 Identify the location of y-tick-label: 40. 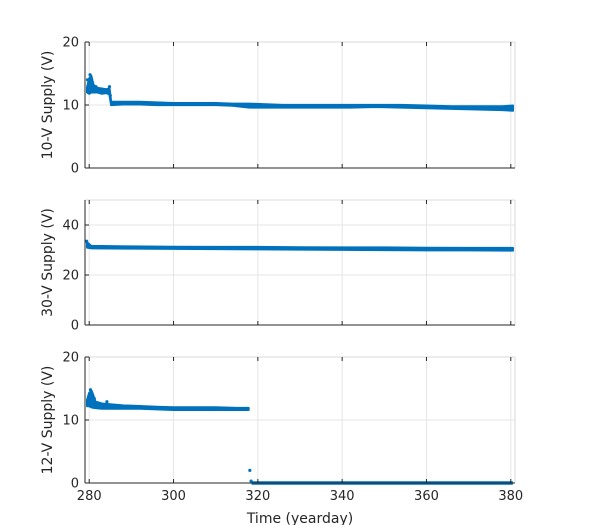
(70, 226).